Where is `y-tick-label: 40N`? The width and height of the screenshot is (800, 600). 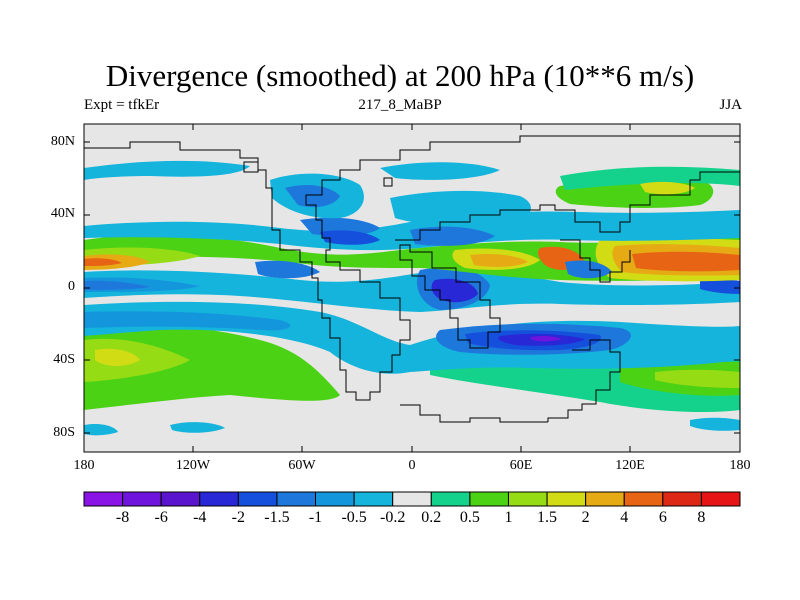 y-tick-label: 40N is located at coordinates (62, 213).